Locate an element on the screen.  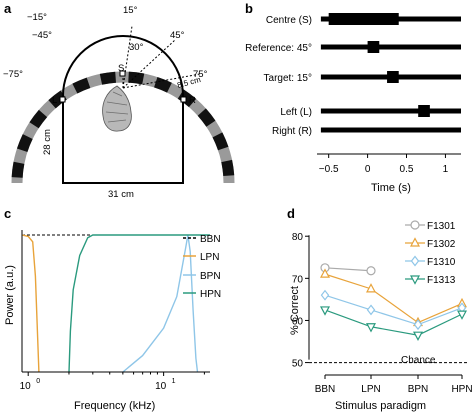
row-label: Left (L) is located at coordinates (296, 112).